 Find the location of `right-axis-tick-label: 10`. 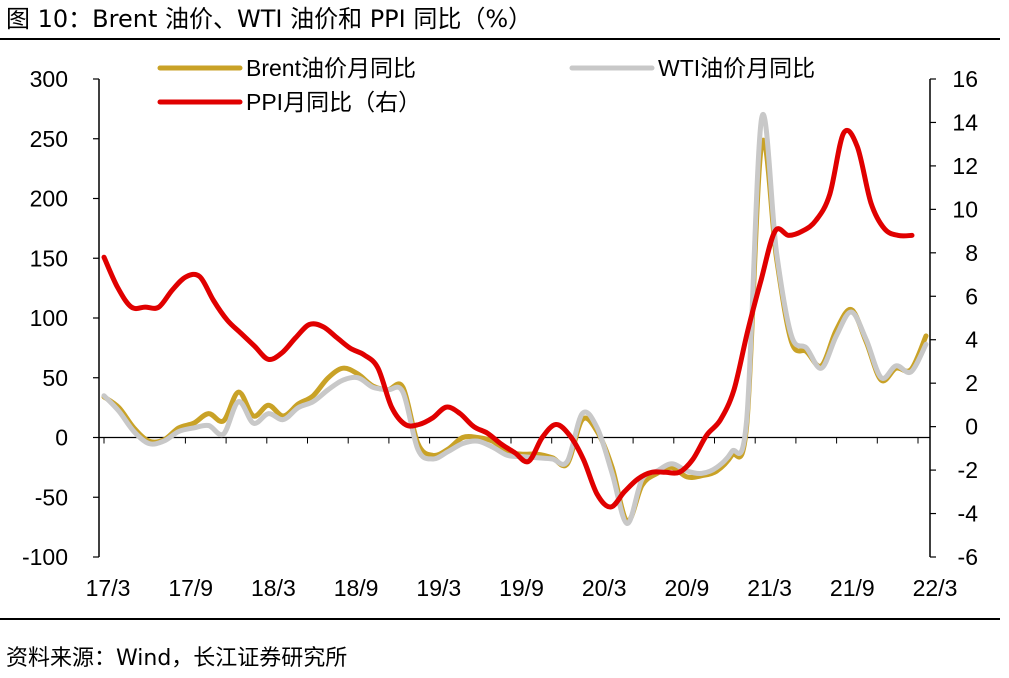

right-axis-tick-label: 10 is located at coordinates (965, 209).